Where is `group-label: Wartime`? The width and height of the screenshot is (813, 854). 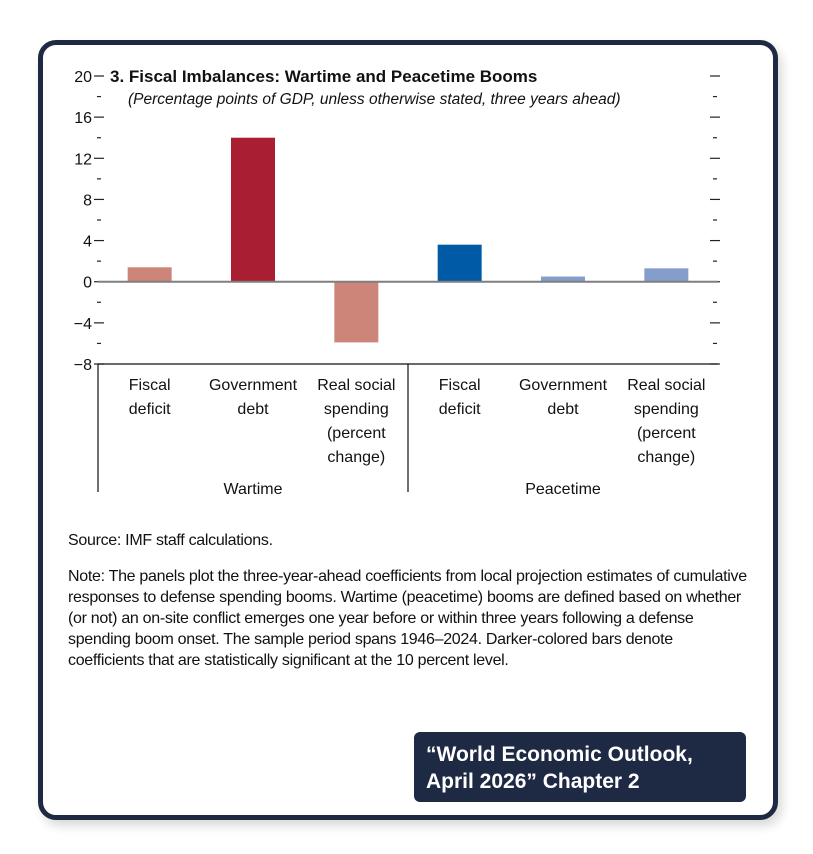 group-label: Wartime is located at coordinates (253, 489).